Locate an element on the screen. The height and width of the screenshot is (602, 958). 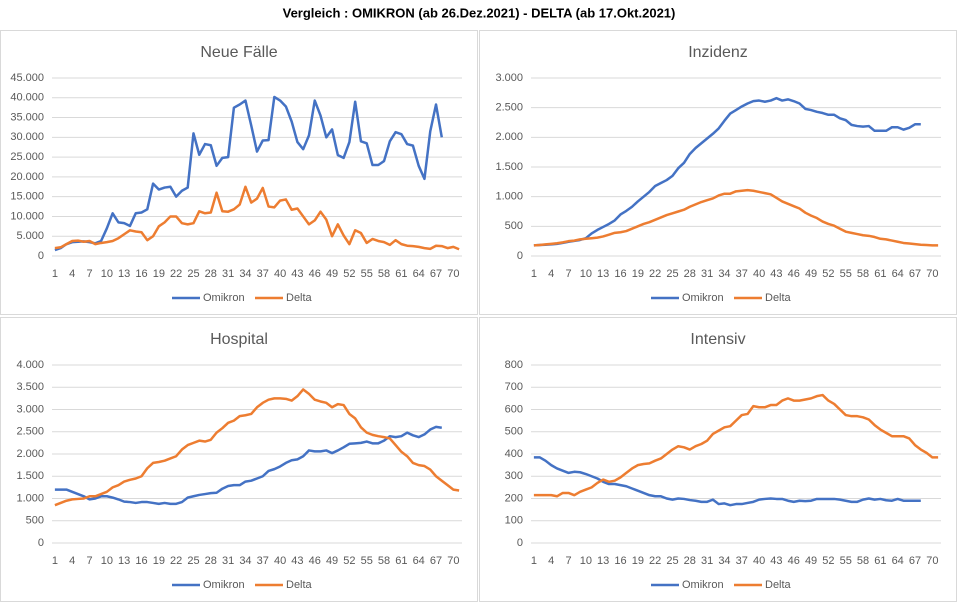
y-tick-label: 15.000 is located at coordinates (27, 197).